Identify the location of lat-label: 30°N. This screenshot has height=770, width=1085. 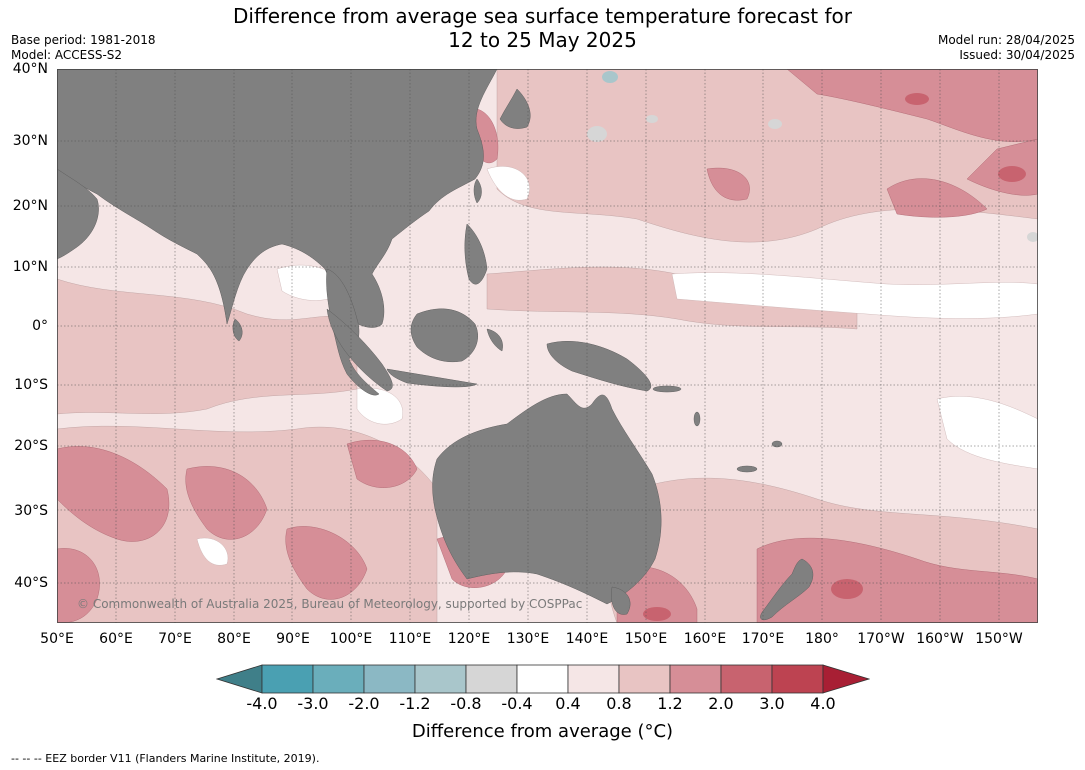
(30, 141).